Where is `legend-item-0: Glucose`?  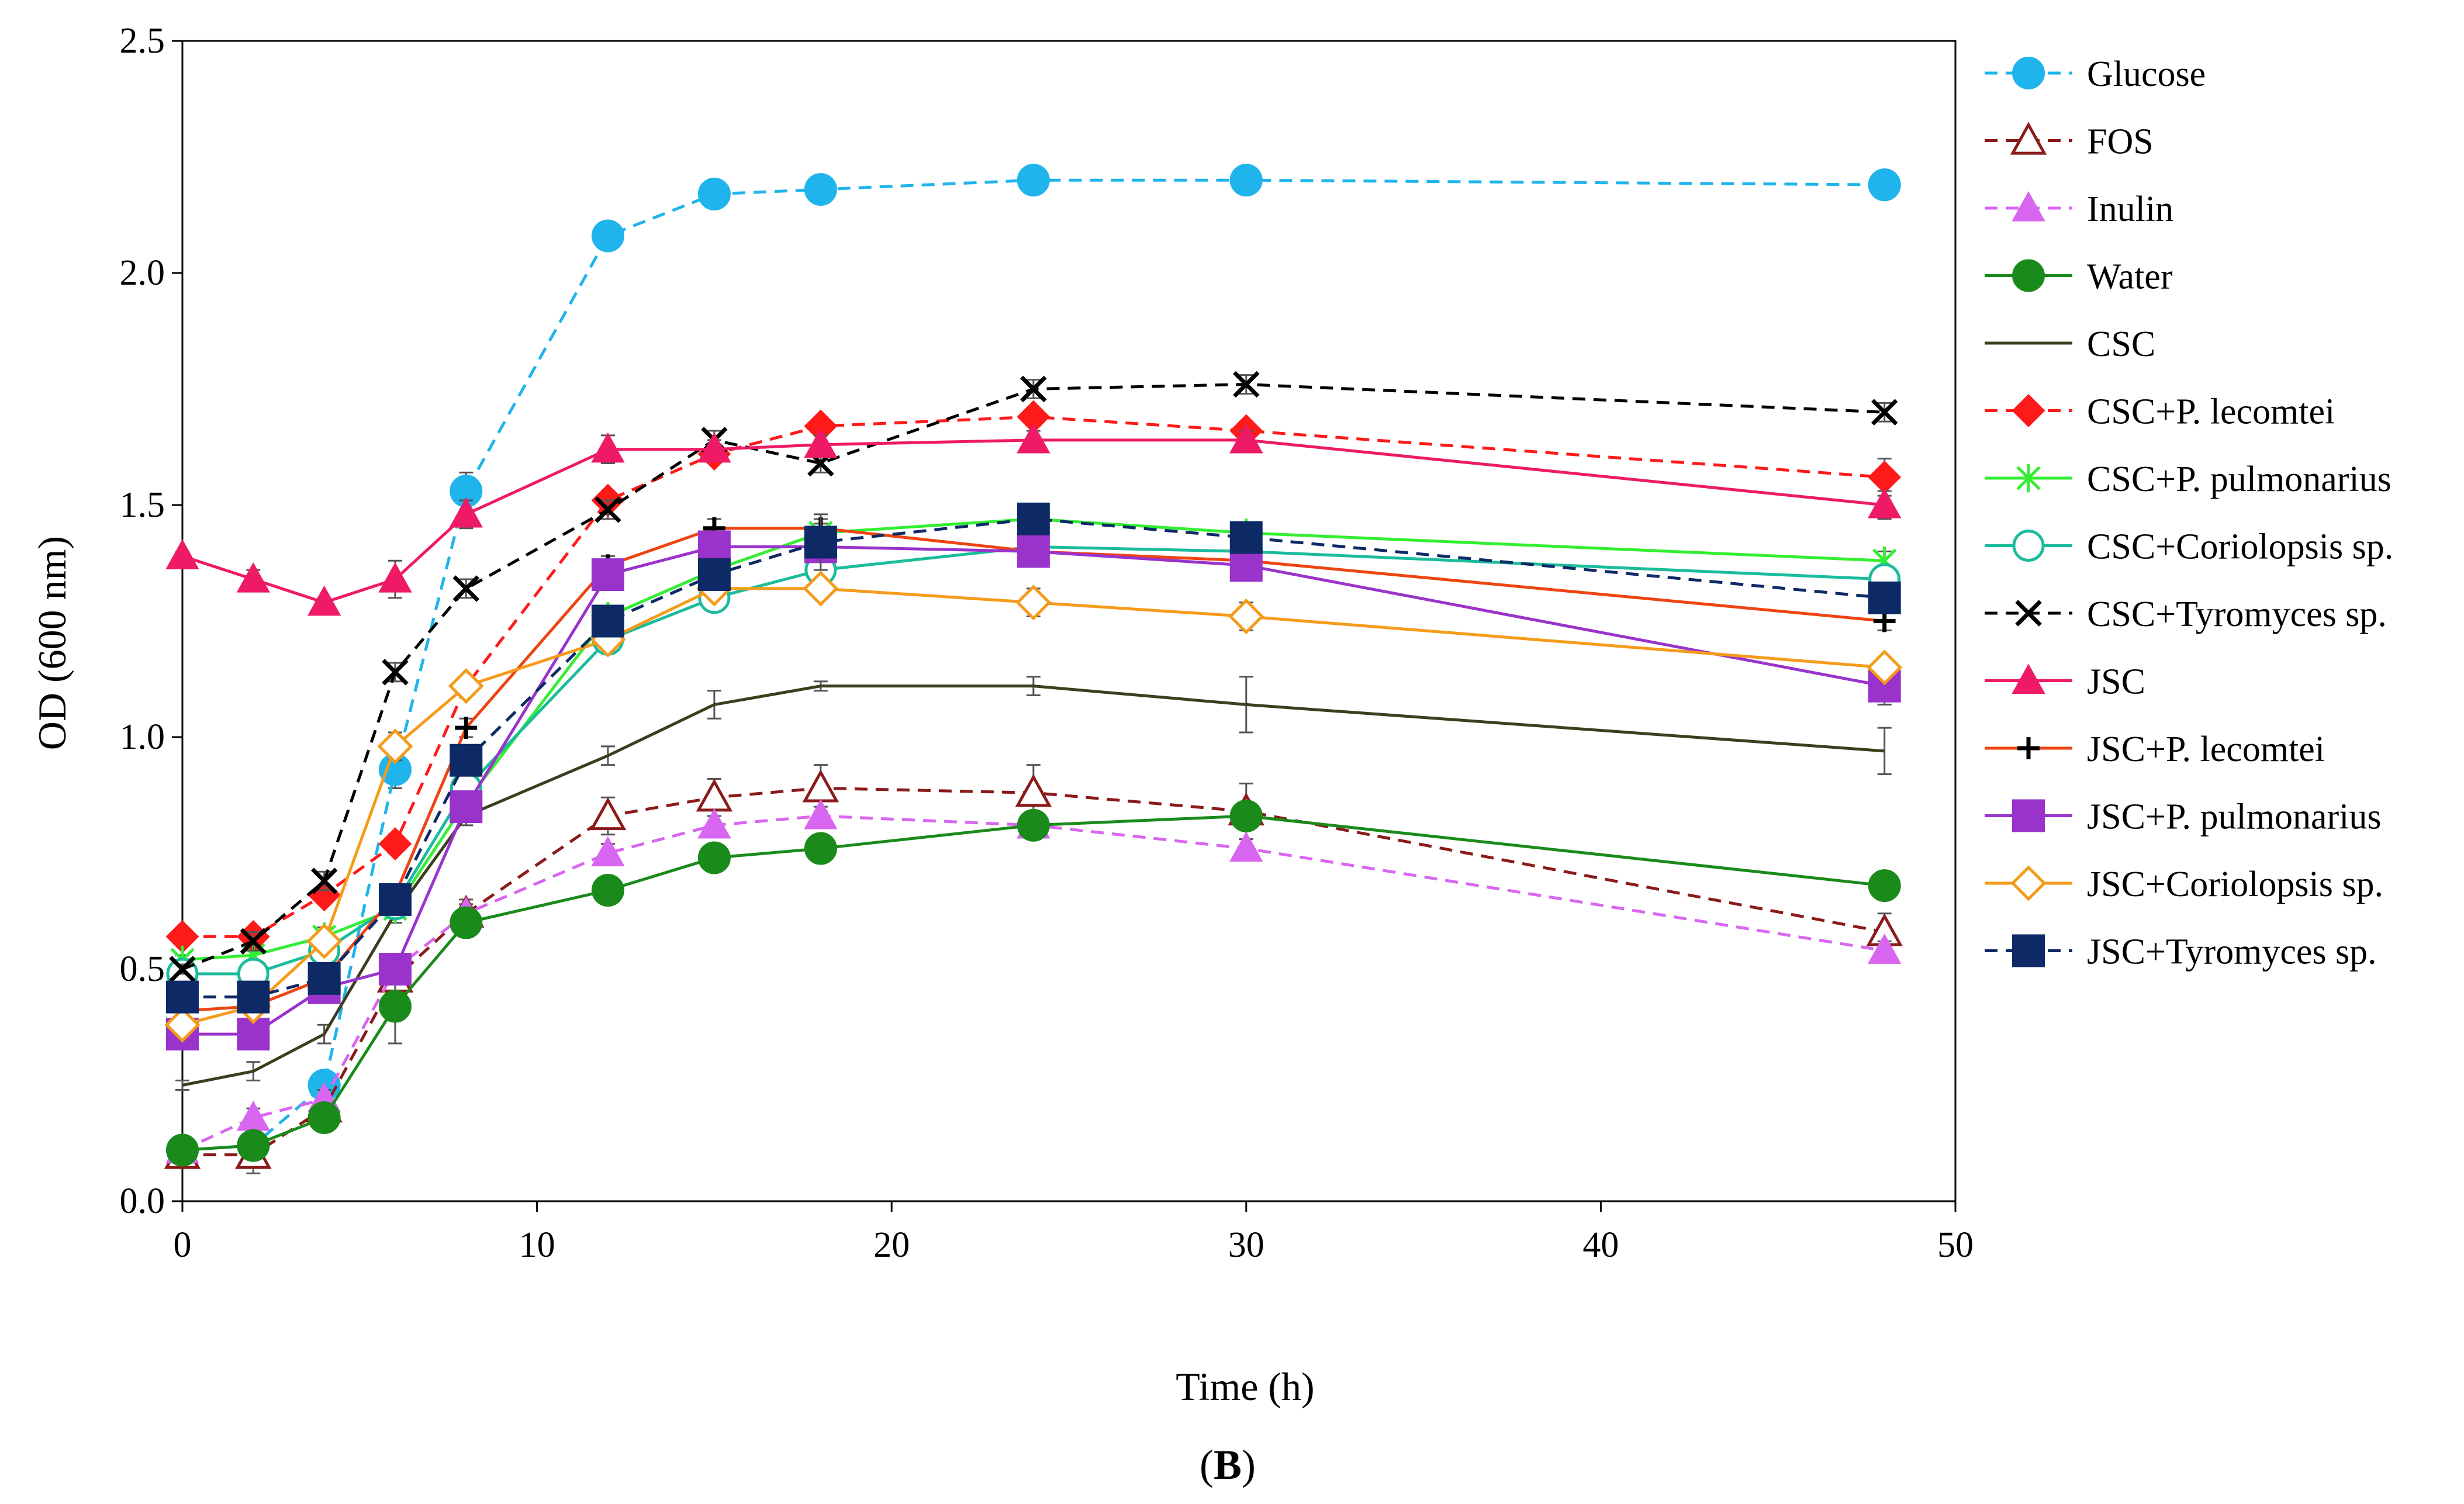 legend-item-0: Glucose is located at coordinates (2095, 74).